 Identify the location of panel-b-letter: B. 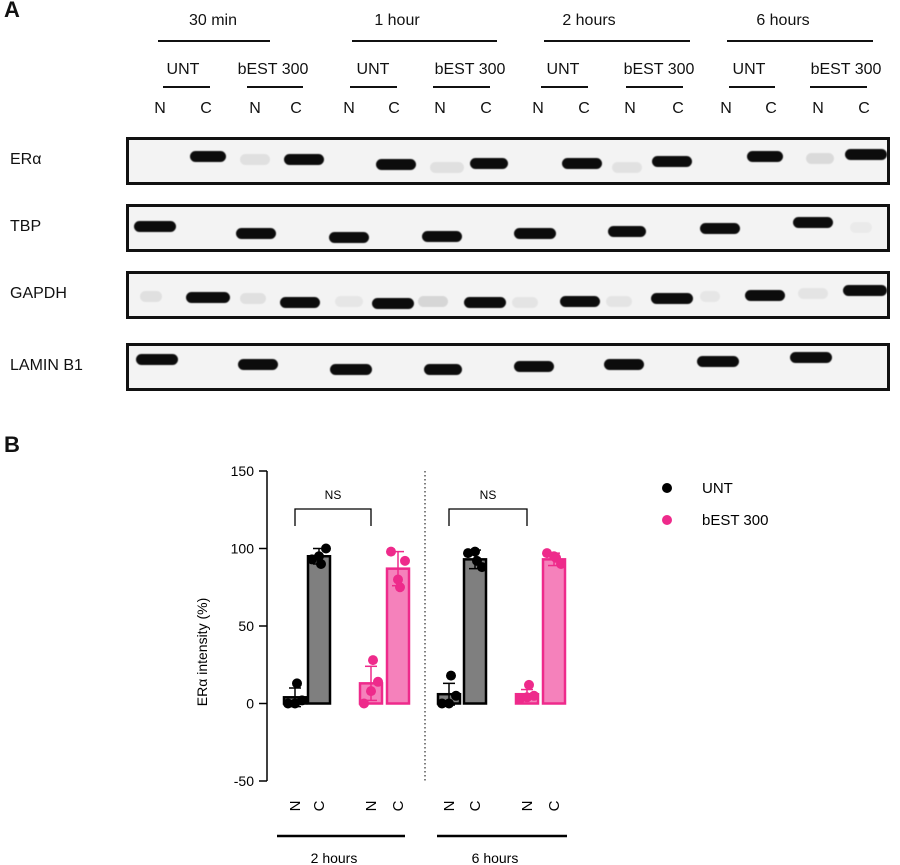
(12, 444).